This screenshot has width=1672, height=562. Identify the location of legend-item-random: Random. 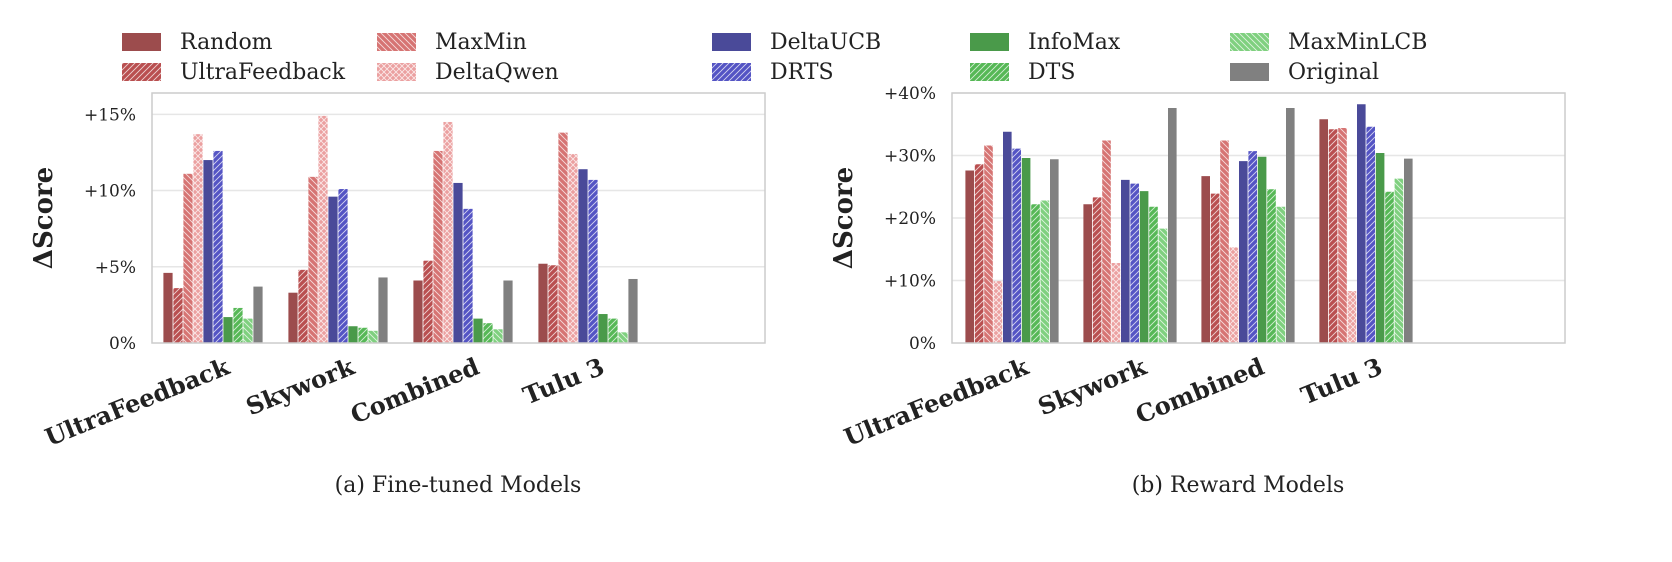
(197, 42).